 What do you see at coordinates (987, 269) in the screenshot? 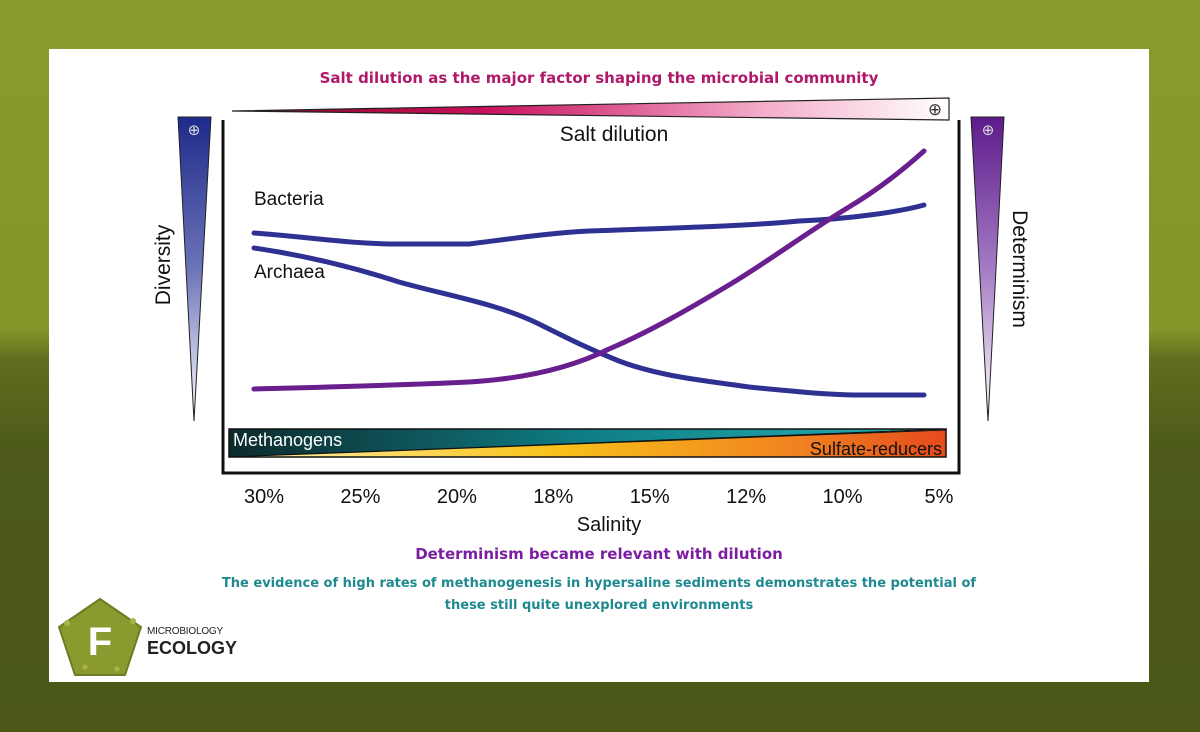
I see `determinism-wedge` at bounding box center [987, 269].